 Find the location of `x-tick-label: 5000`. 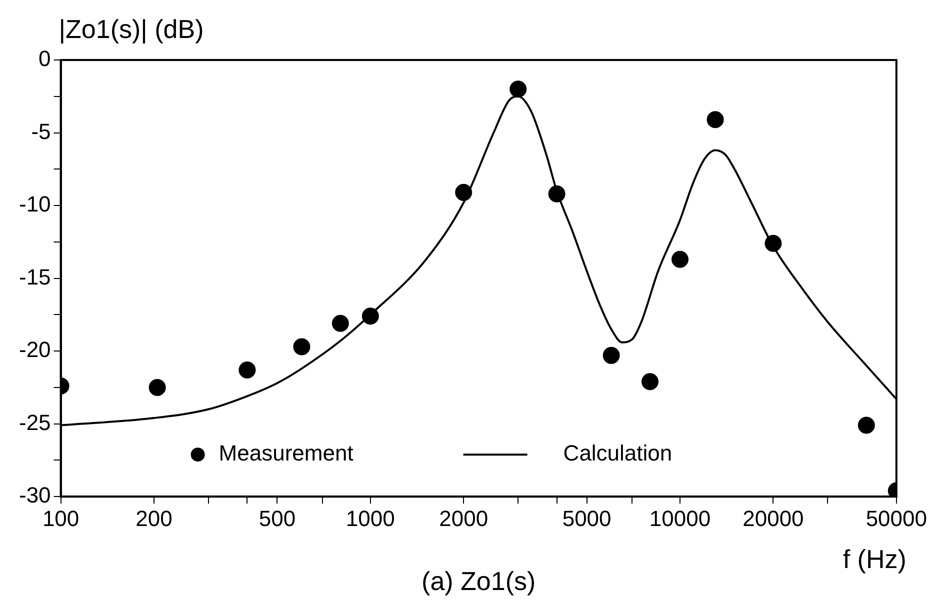

x-tick-label: 5000 is located at coordinates (587, 518).